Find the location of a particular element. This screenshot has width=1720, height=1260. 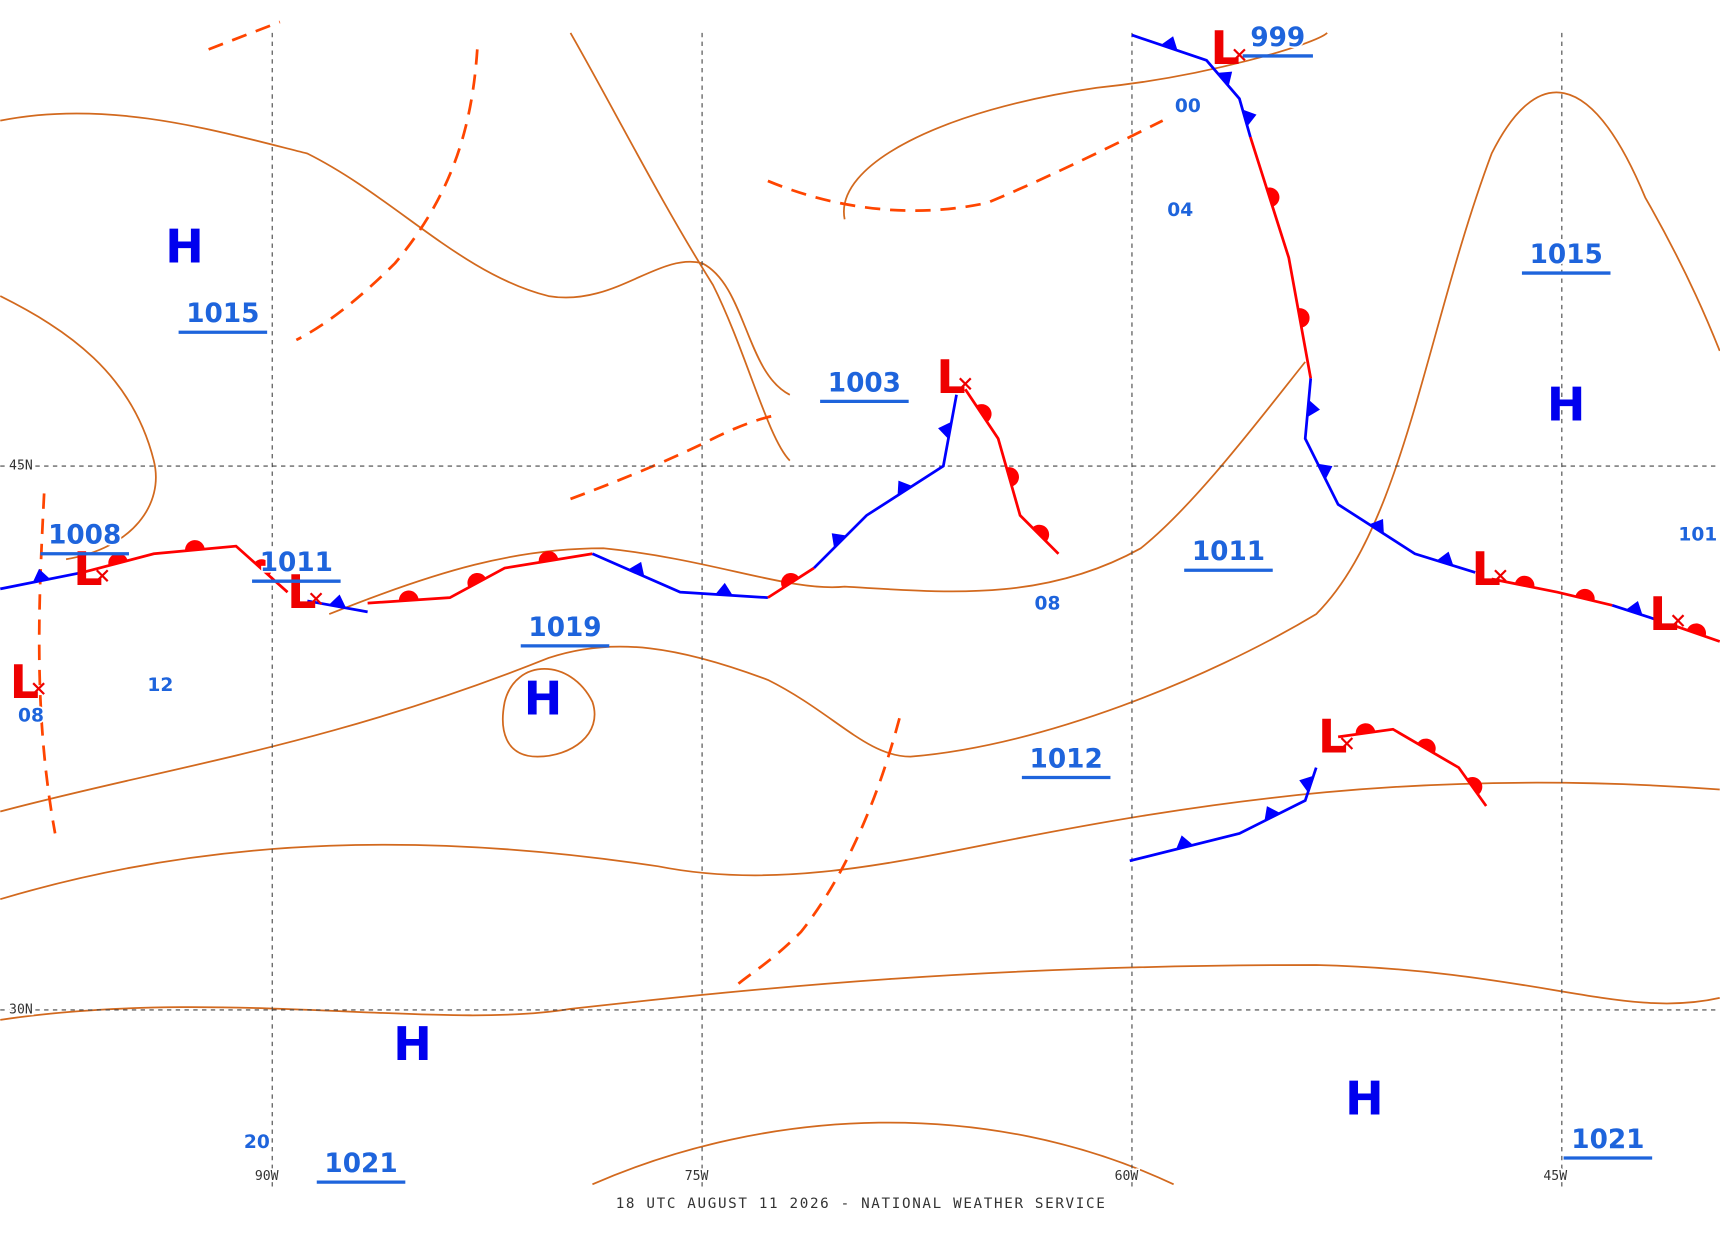

isobar-label: 1011 is located at coordinates (1228, 552).